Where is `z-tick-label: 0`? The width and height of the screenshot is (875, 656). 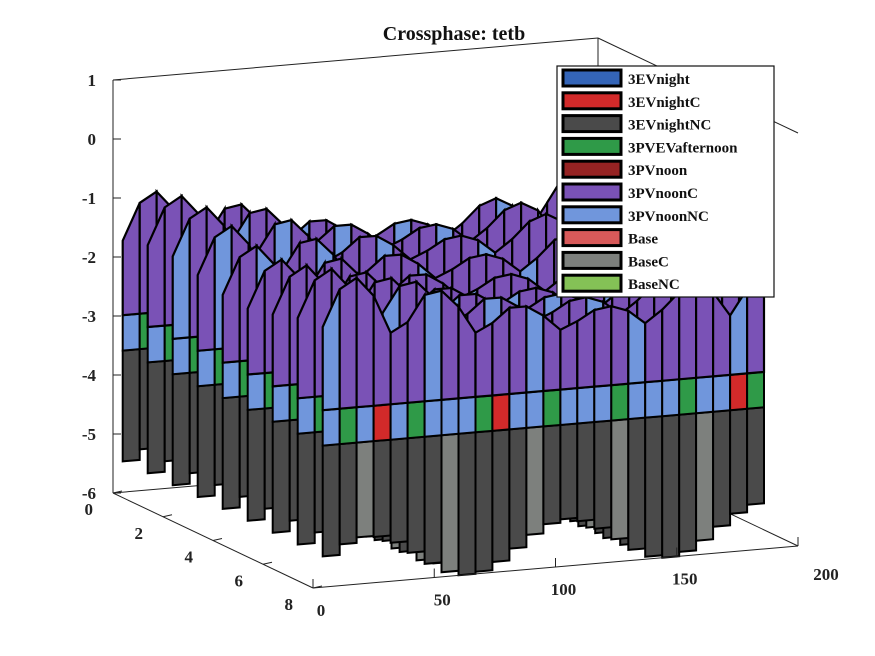
z-tick-label: 0 is located at coordinates (92, 139).